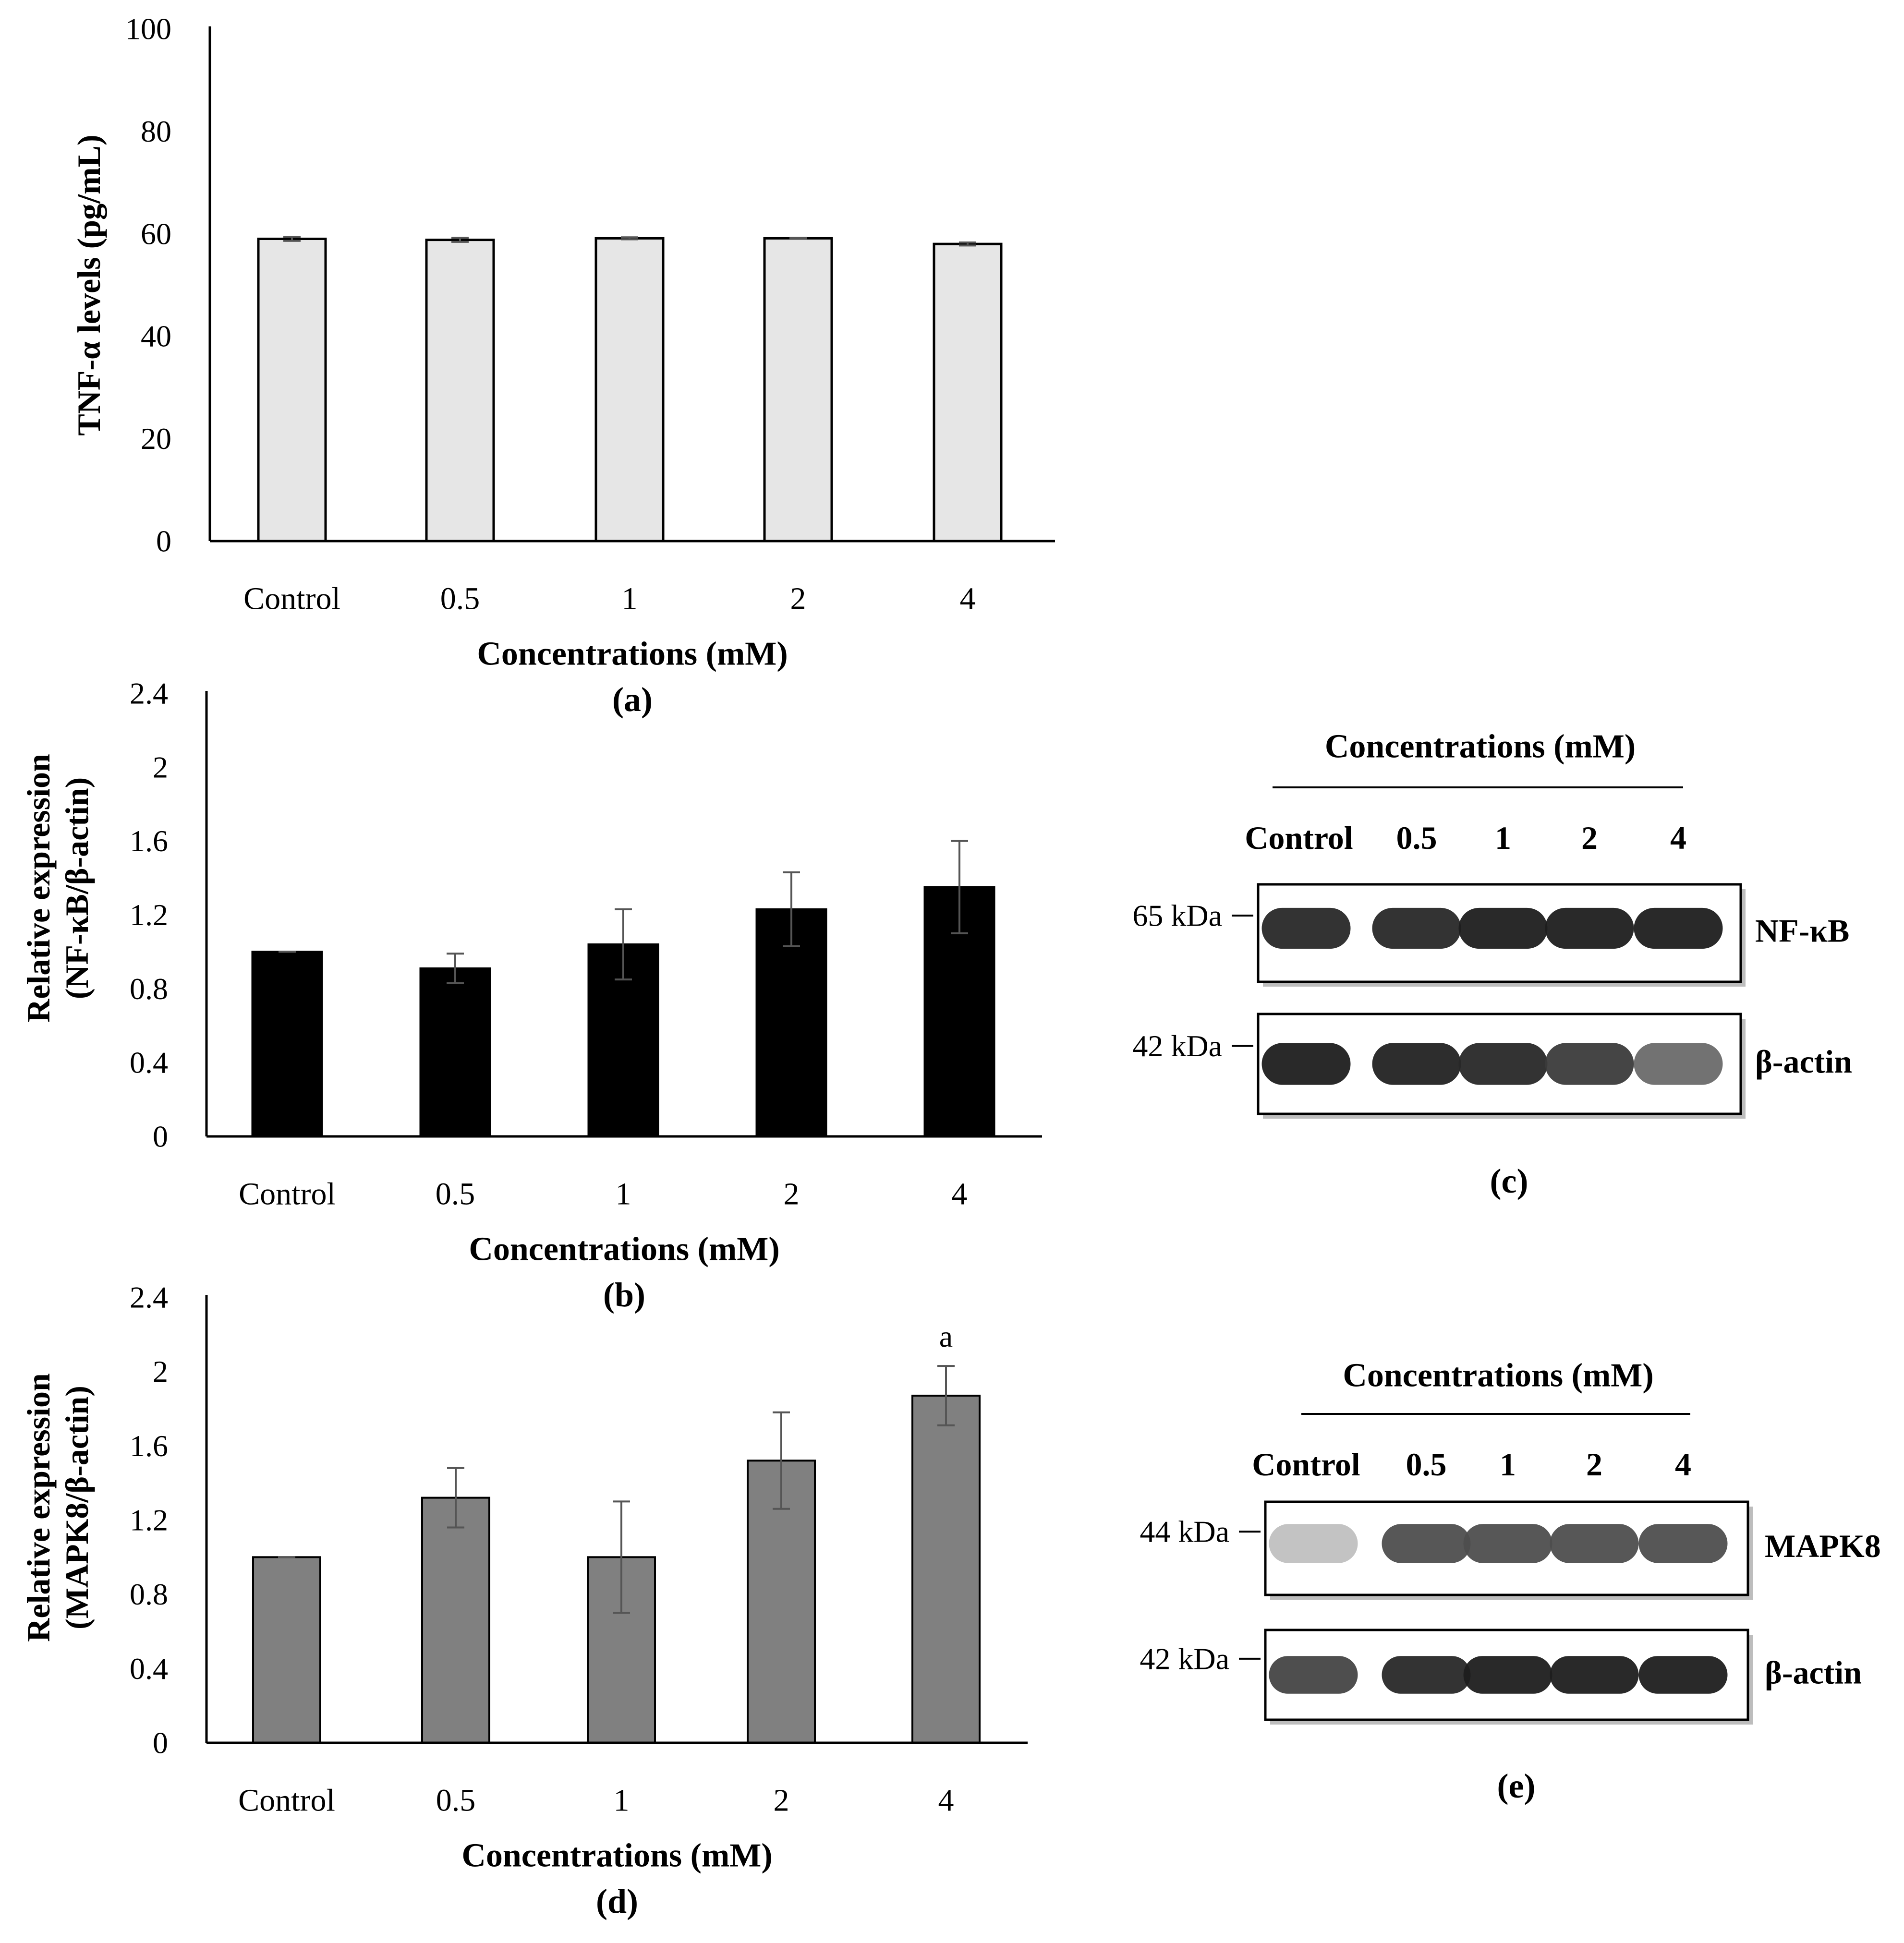 Image resolution: width=1904 pixels, height=1943 pixels. Describe the element at coordinates (624, 1295) in the screenshot. I see `panel-label: (b)` at that location.